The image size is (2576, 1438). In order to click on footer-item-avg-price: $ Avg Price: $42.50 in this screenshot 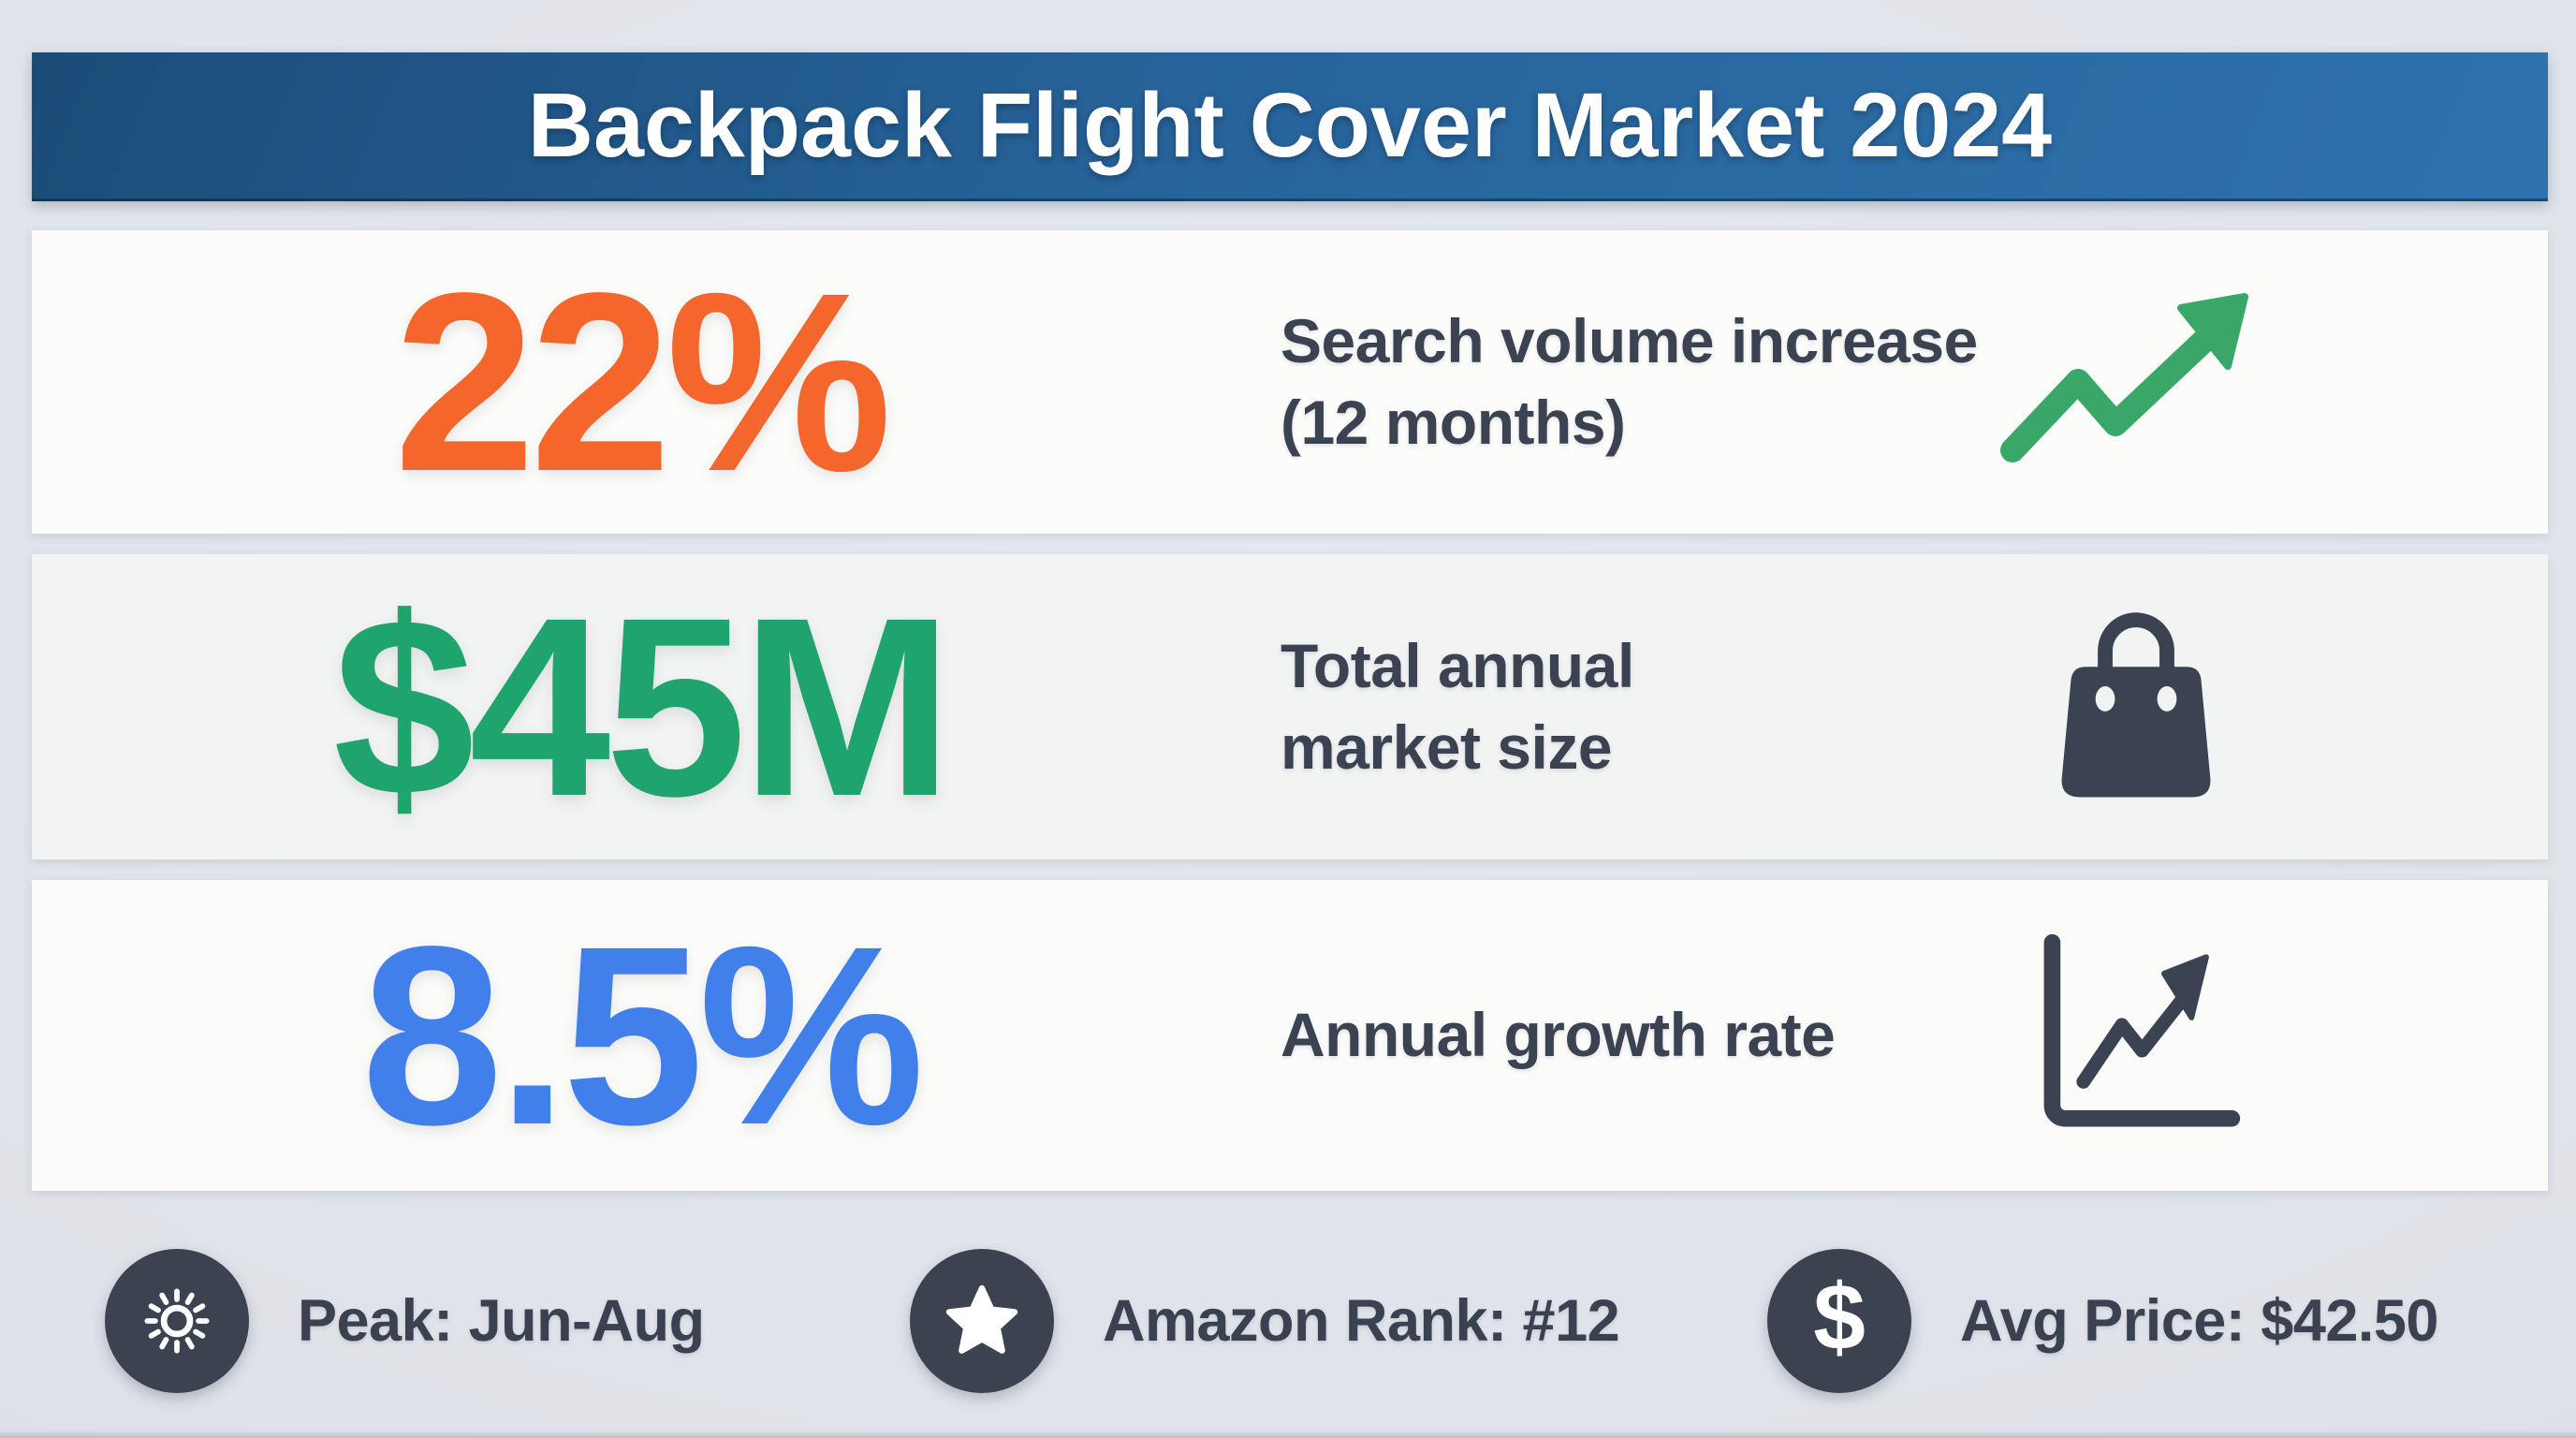, I will do `click(2102, 1321)`.